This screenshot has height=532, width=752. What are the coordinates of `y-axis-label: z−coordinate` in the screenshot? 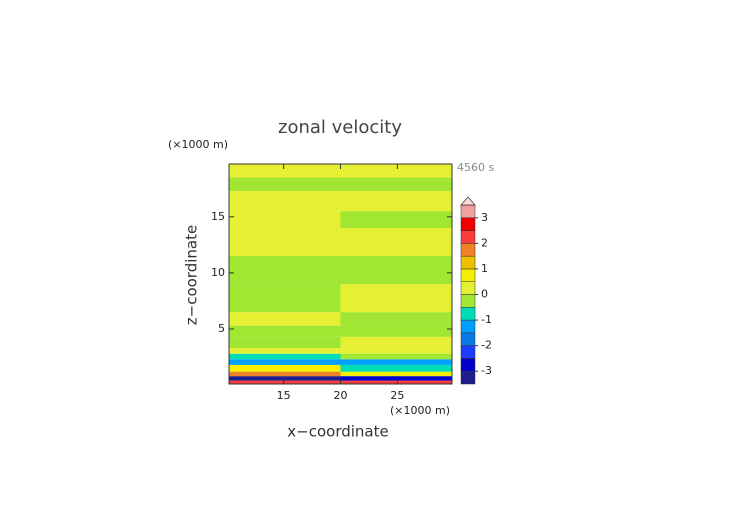 It's located at (192, 275).